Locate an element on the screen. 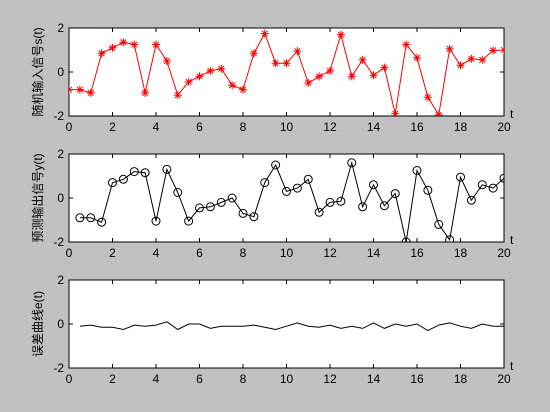 The width and height of the screenshot is (550, 412). x-tick-label: 10 is located at coordinates (287, 253).